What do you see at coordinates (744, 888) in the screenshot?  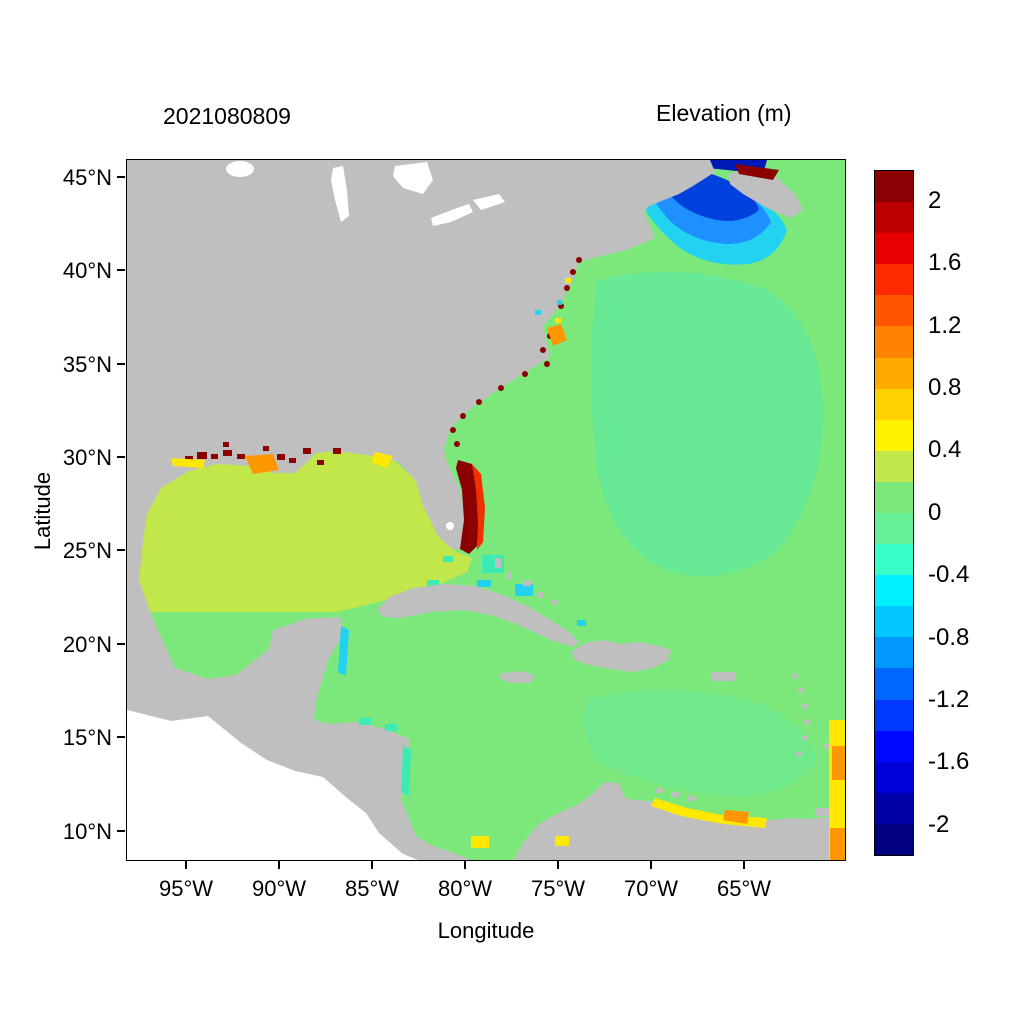 I see `x-tick-label: 65°W` at bounding box center [744, 888].